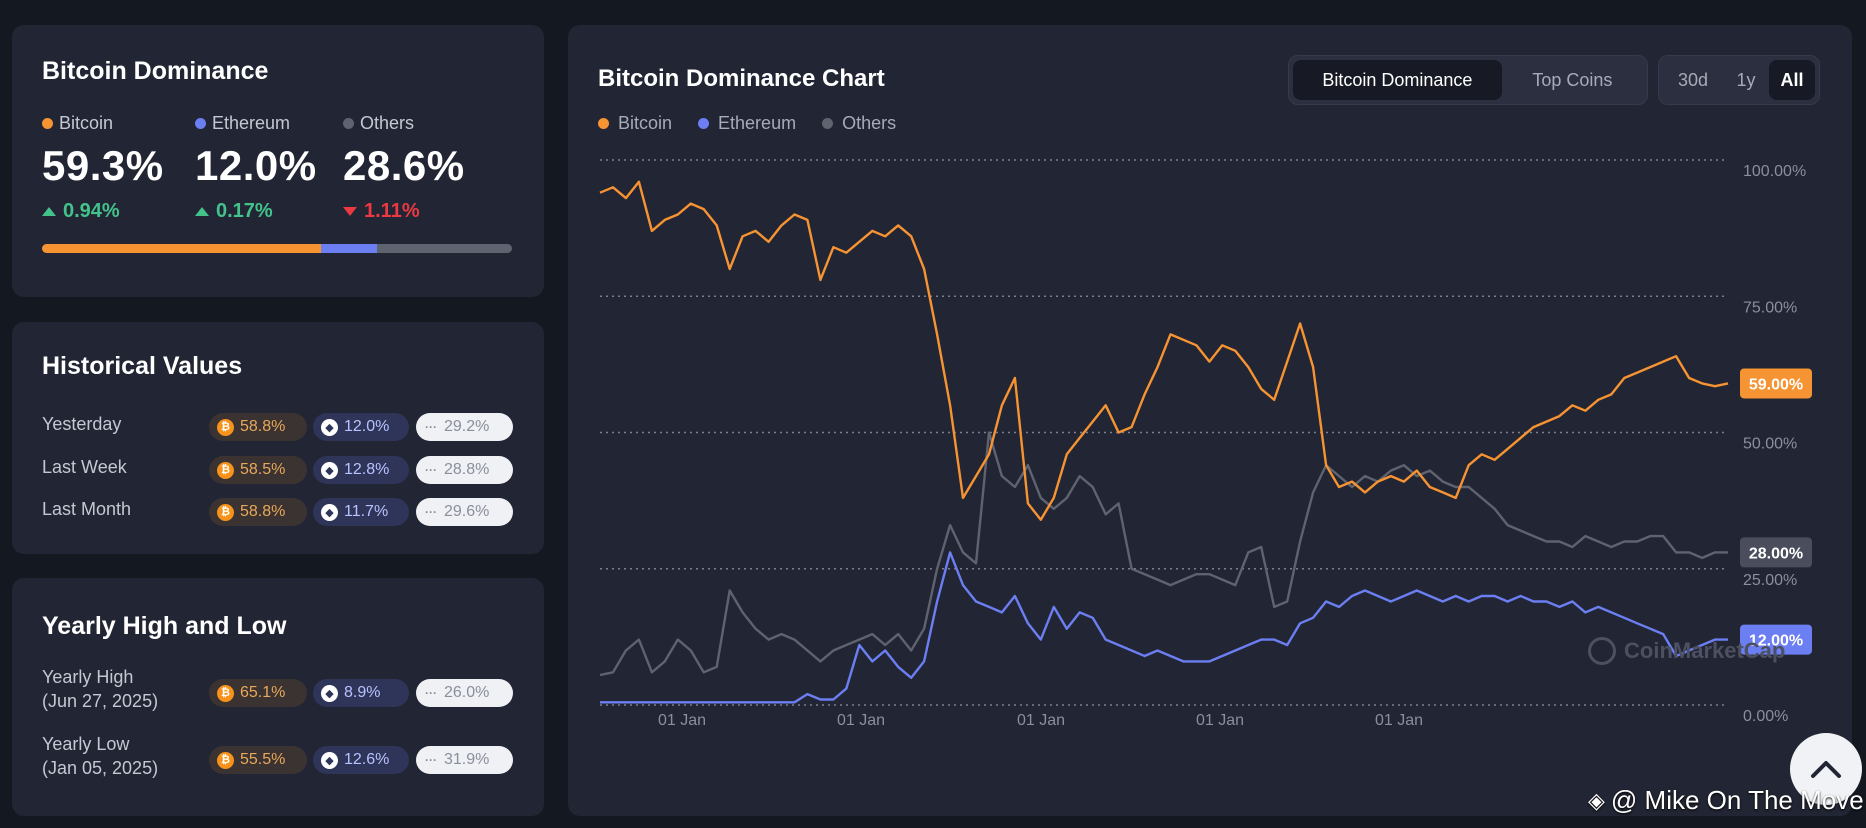  Describe the element at coordinates (757, 123) in the screenshot. I see `legend-label: Ethereum` at that location.